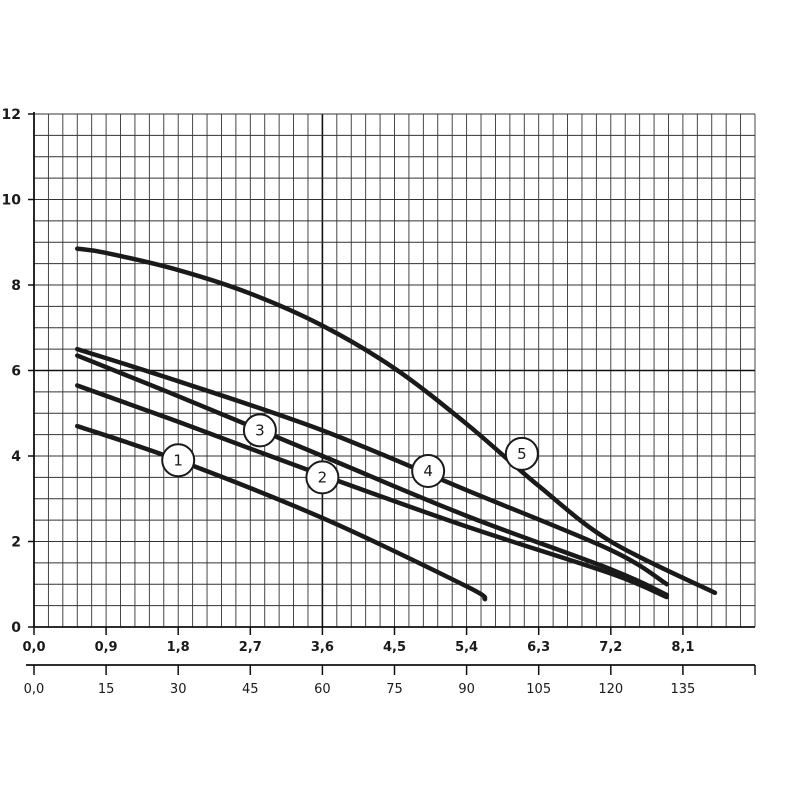 This screenshot has height=800, width=800. What do you see at coordinates (682, 647) in the screenshot?
I see `x-tick-label: 8,1` at bounding box center [682, 647].